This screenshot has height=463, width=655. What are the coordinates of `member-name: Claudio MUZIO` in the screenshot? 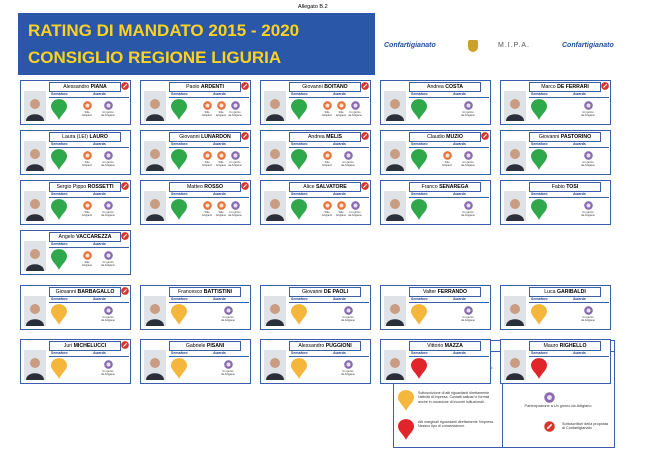 It's located at (445, 137).